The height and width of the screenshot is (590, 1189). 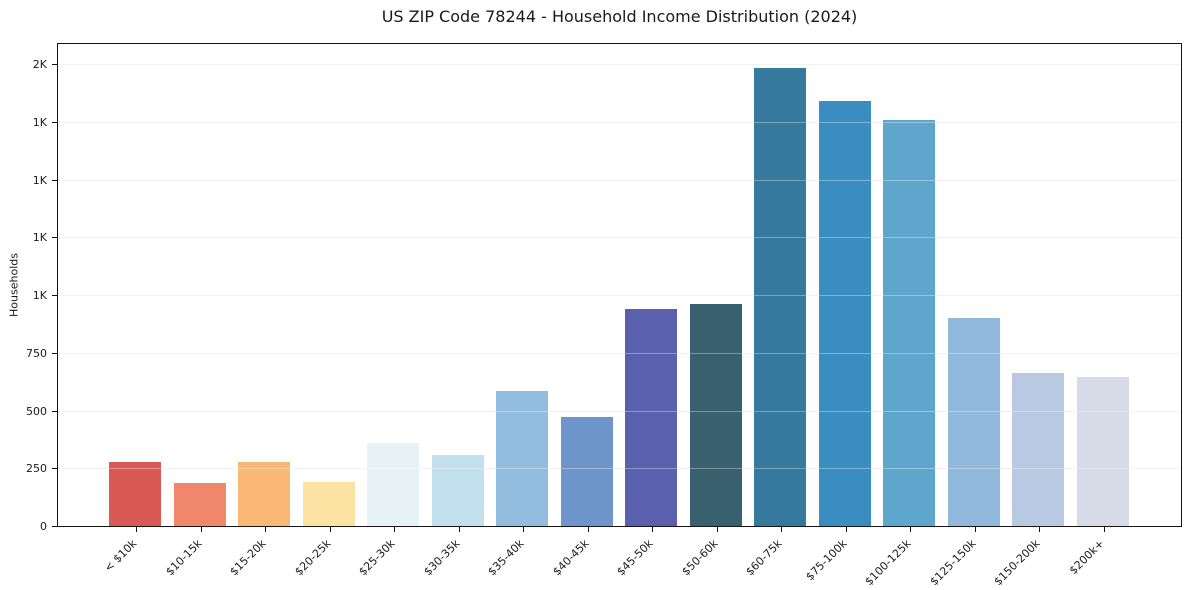 I want to click on x-tick-label: $150-200k, so click(x=1017, y=563).